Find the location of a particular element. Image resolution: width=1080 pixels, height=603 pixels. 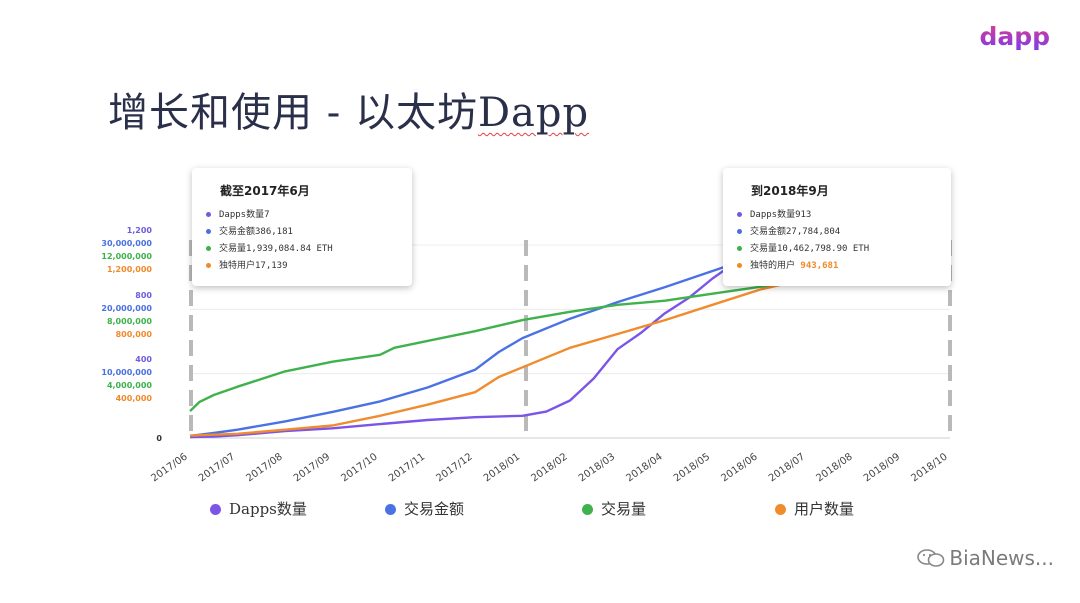

x-tick-label: 2018/02 is located at coordinates (549, 467).